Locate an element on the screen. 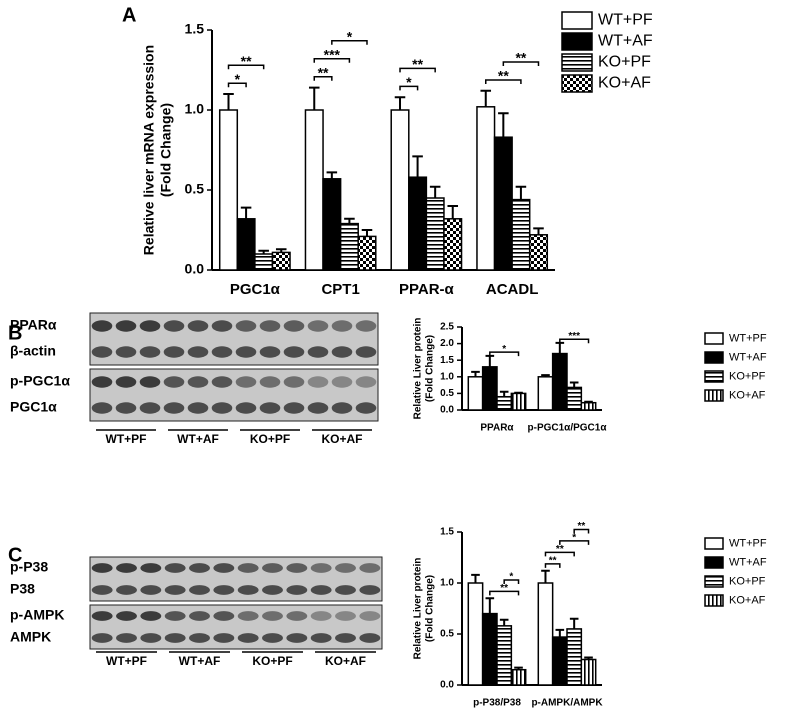 This screenshot has width=787, height=710. x-tick-label: PGC1α is located at coordinates (255, 289).